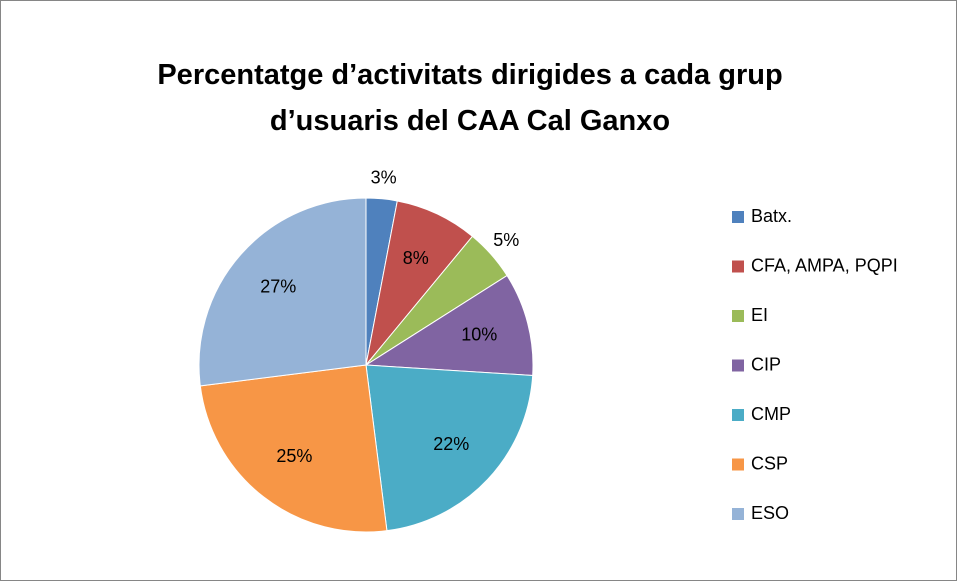  Describe the element at coordinates (384, 178) in the screenshot. I see `data-label: 3%` at that location.